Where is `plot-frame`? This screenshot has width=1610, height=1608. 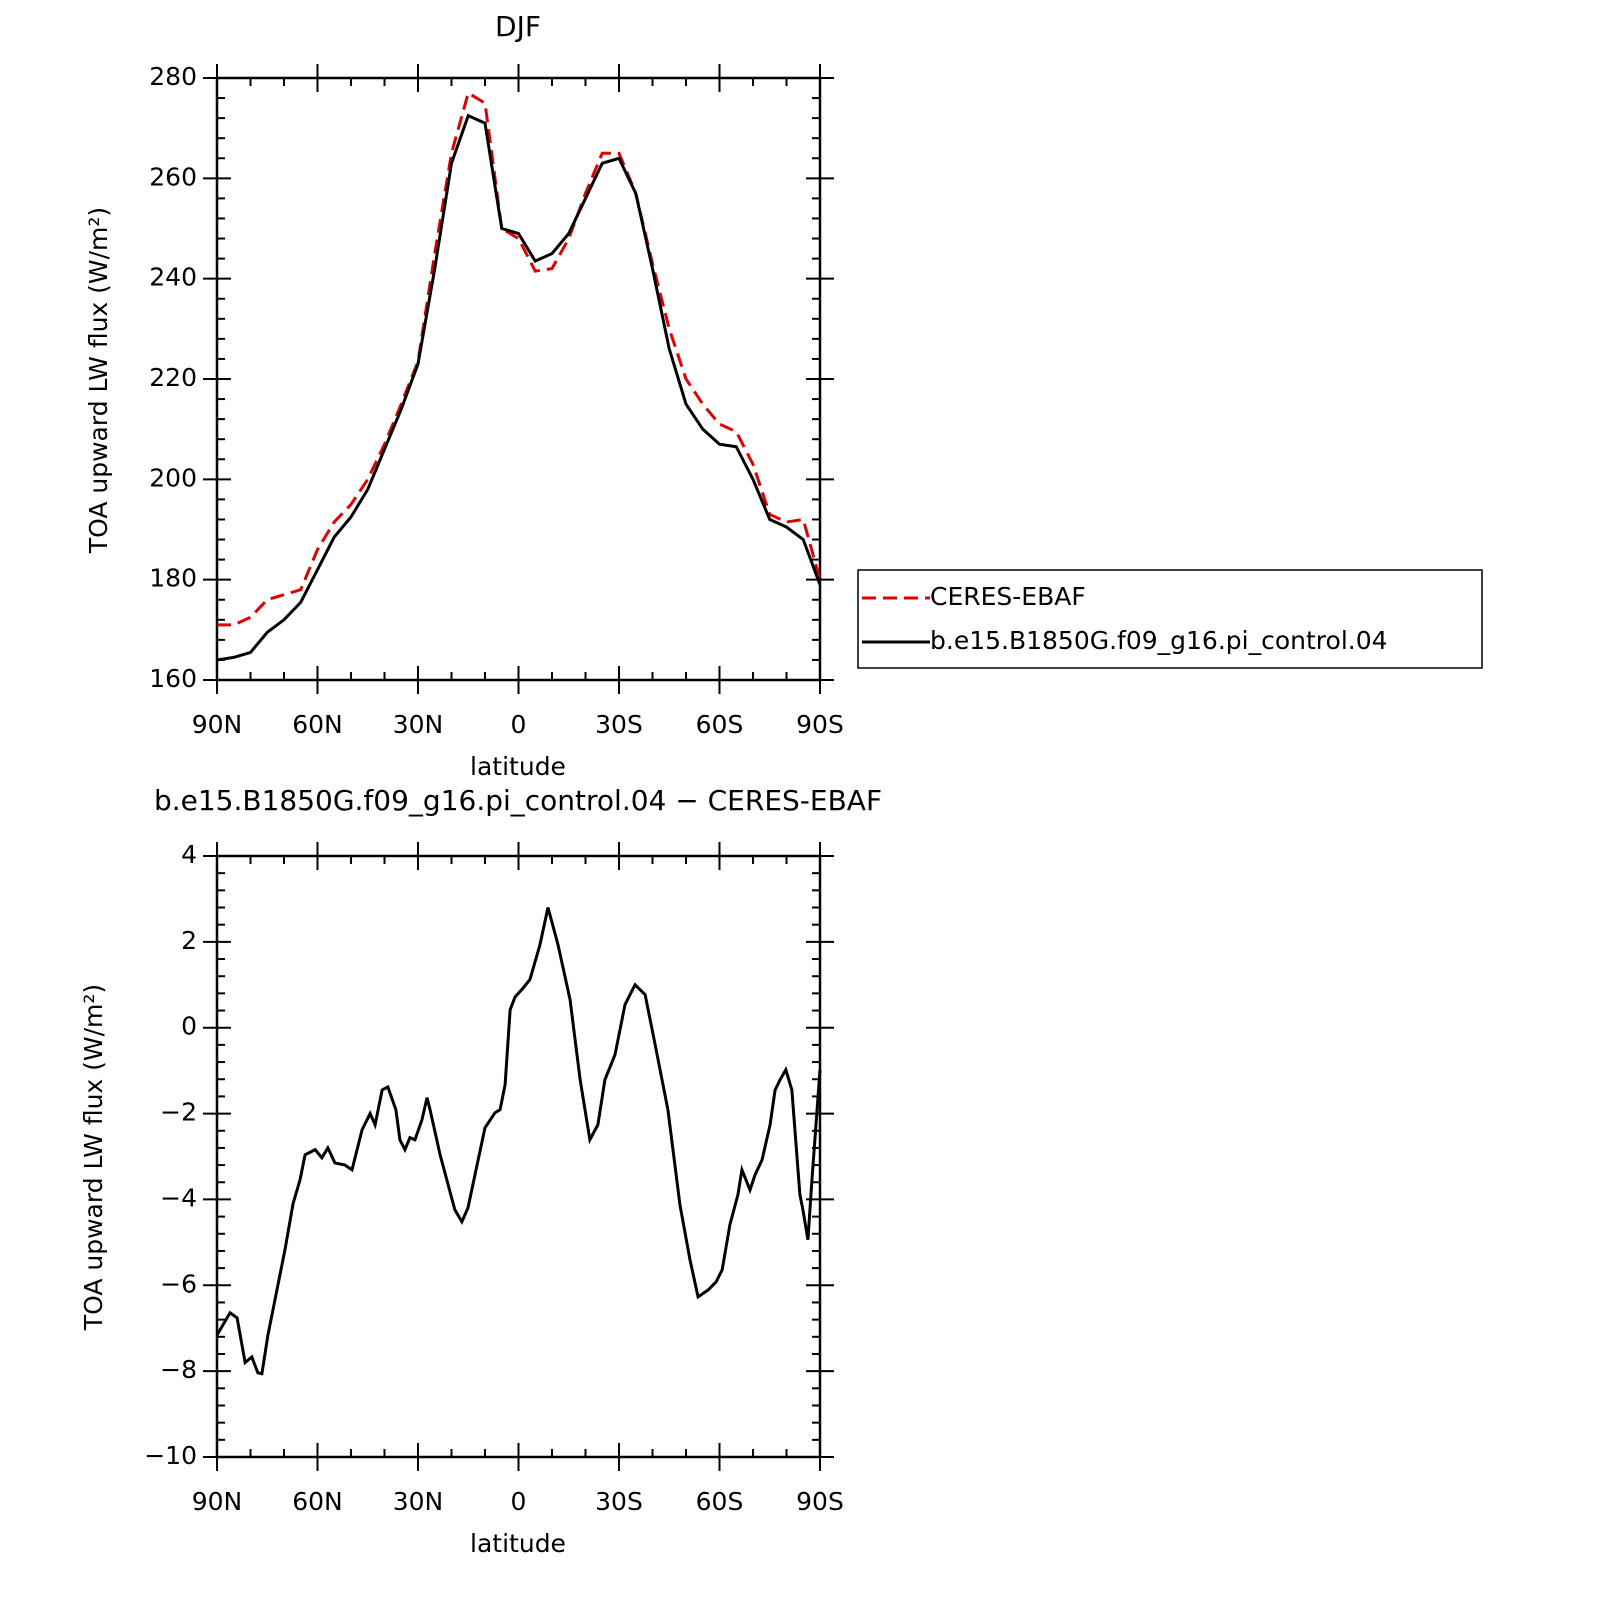 plot-frame is located at coordinates (518, 1156).